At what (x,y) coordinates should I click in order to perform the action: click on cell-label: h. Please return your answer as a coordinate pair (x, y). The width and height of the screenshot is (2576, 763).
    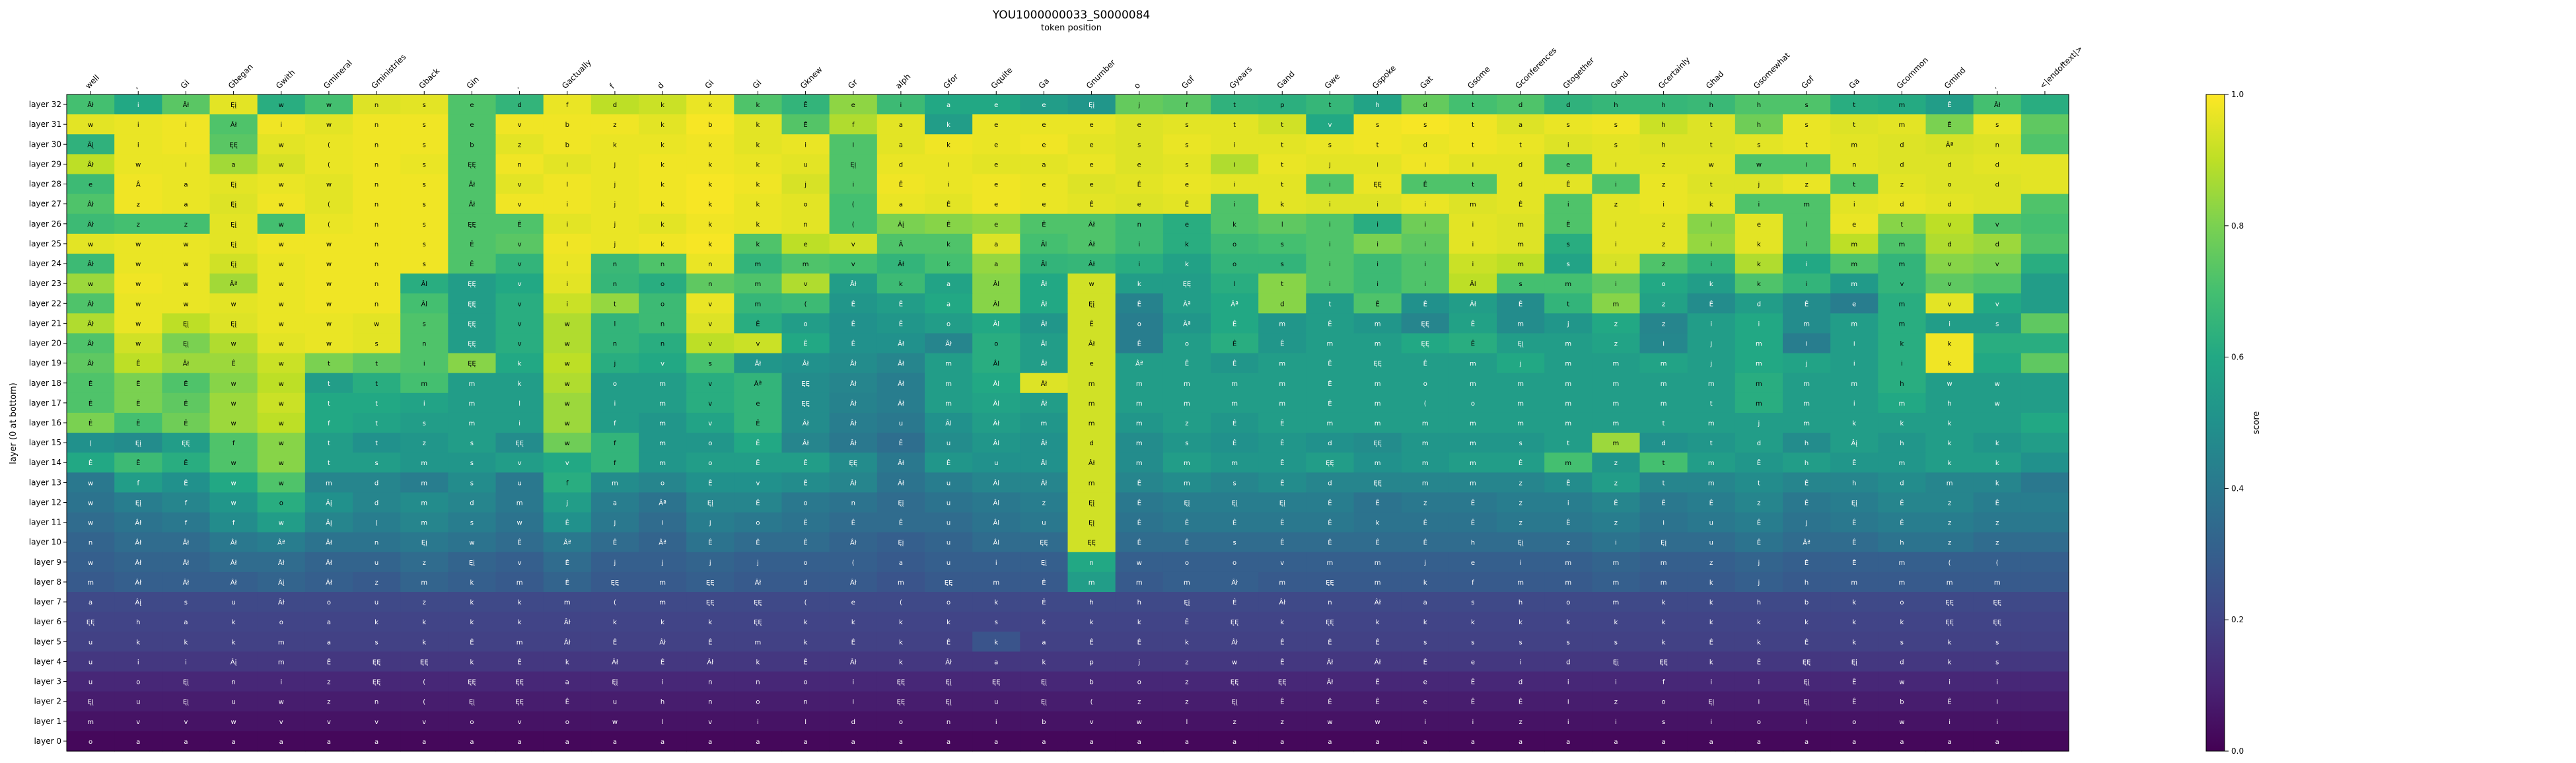
    Looking at the image, I should click on (1759, 602).